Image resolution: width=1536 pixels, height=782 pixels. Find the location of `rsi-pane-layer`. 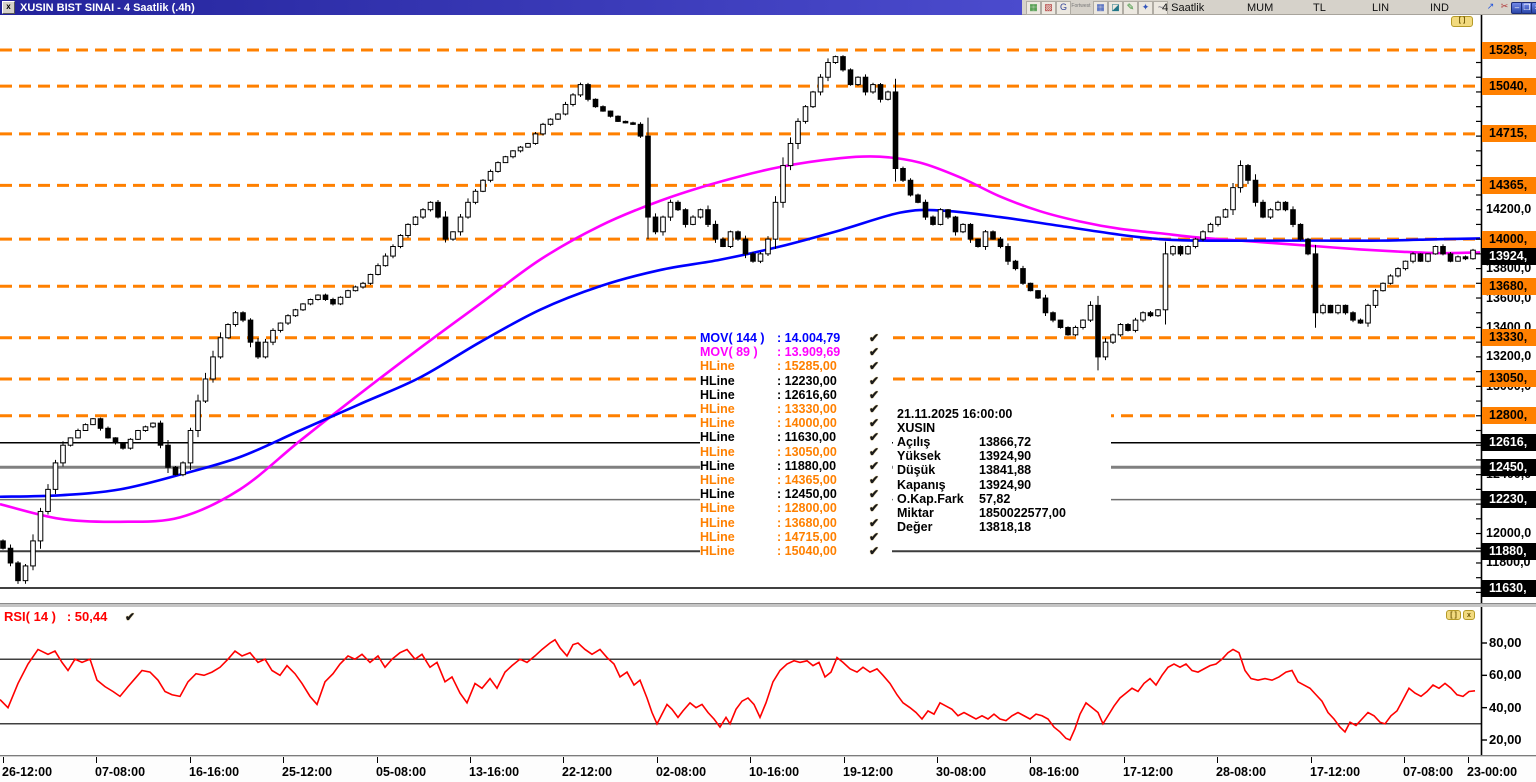

rsi-pane-layer is located at coordinates (743, 690).